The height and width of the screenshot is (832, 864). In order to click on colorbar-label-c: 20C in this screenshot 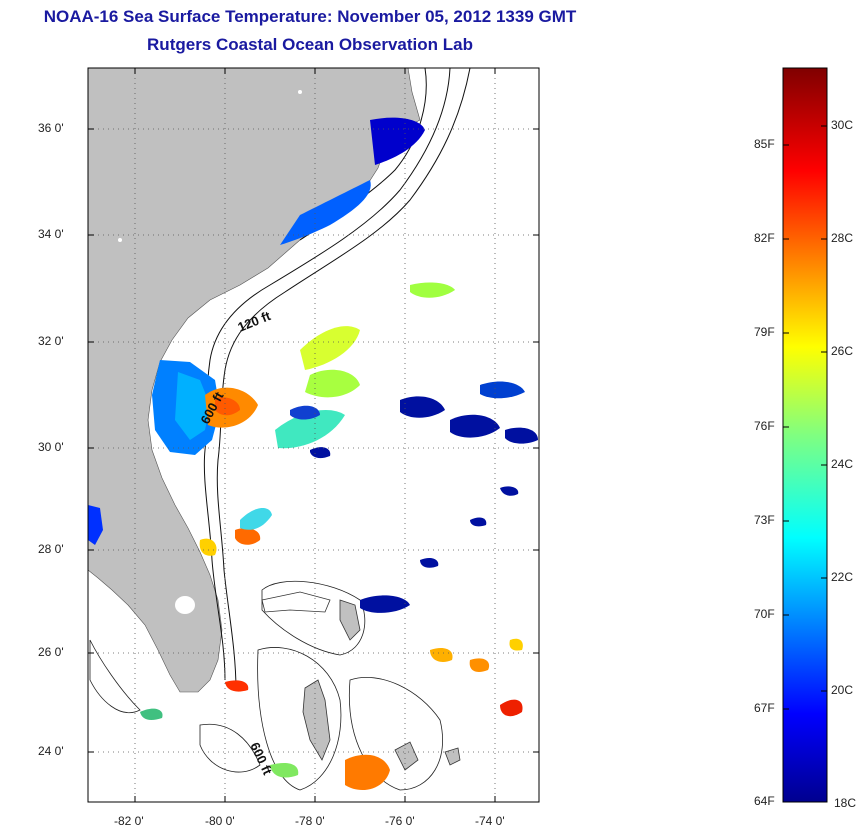, I will do `click(842, 690)`.